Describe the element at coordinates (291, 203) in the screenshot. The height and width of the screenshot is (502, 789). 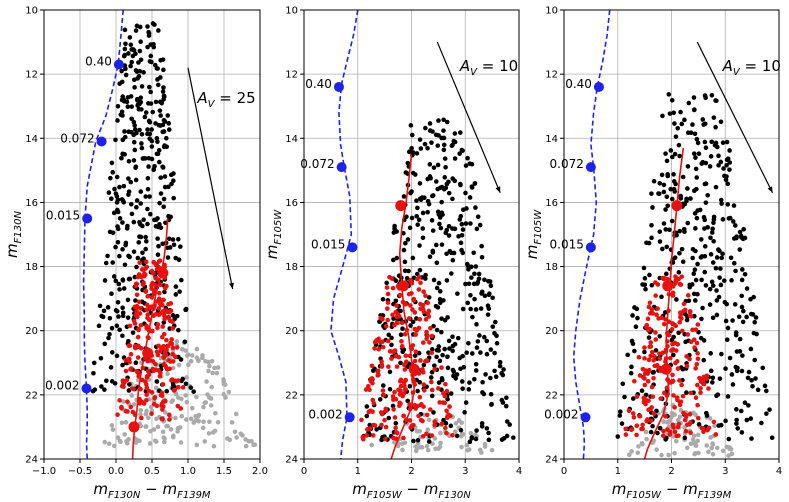
I see `y-tick-label: 16` at that location.